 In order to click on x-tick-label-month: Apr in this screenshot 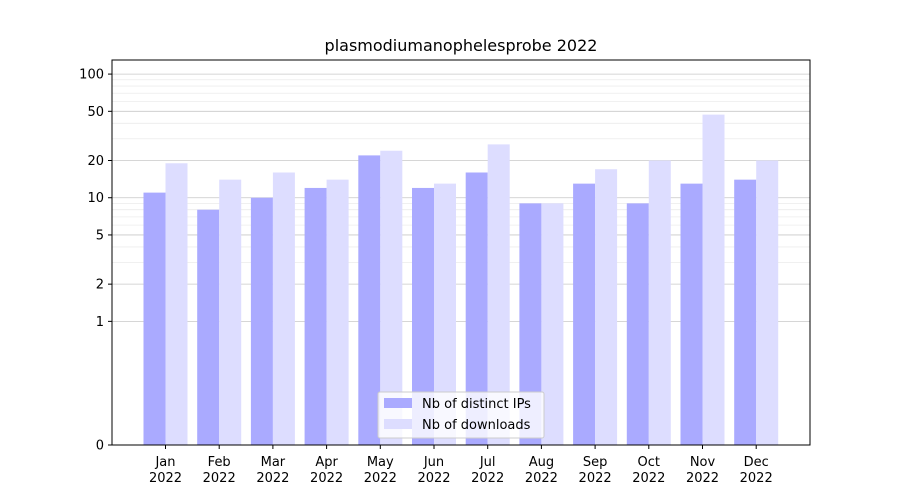, I will do `click(326, 462)`.